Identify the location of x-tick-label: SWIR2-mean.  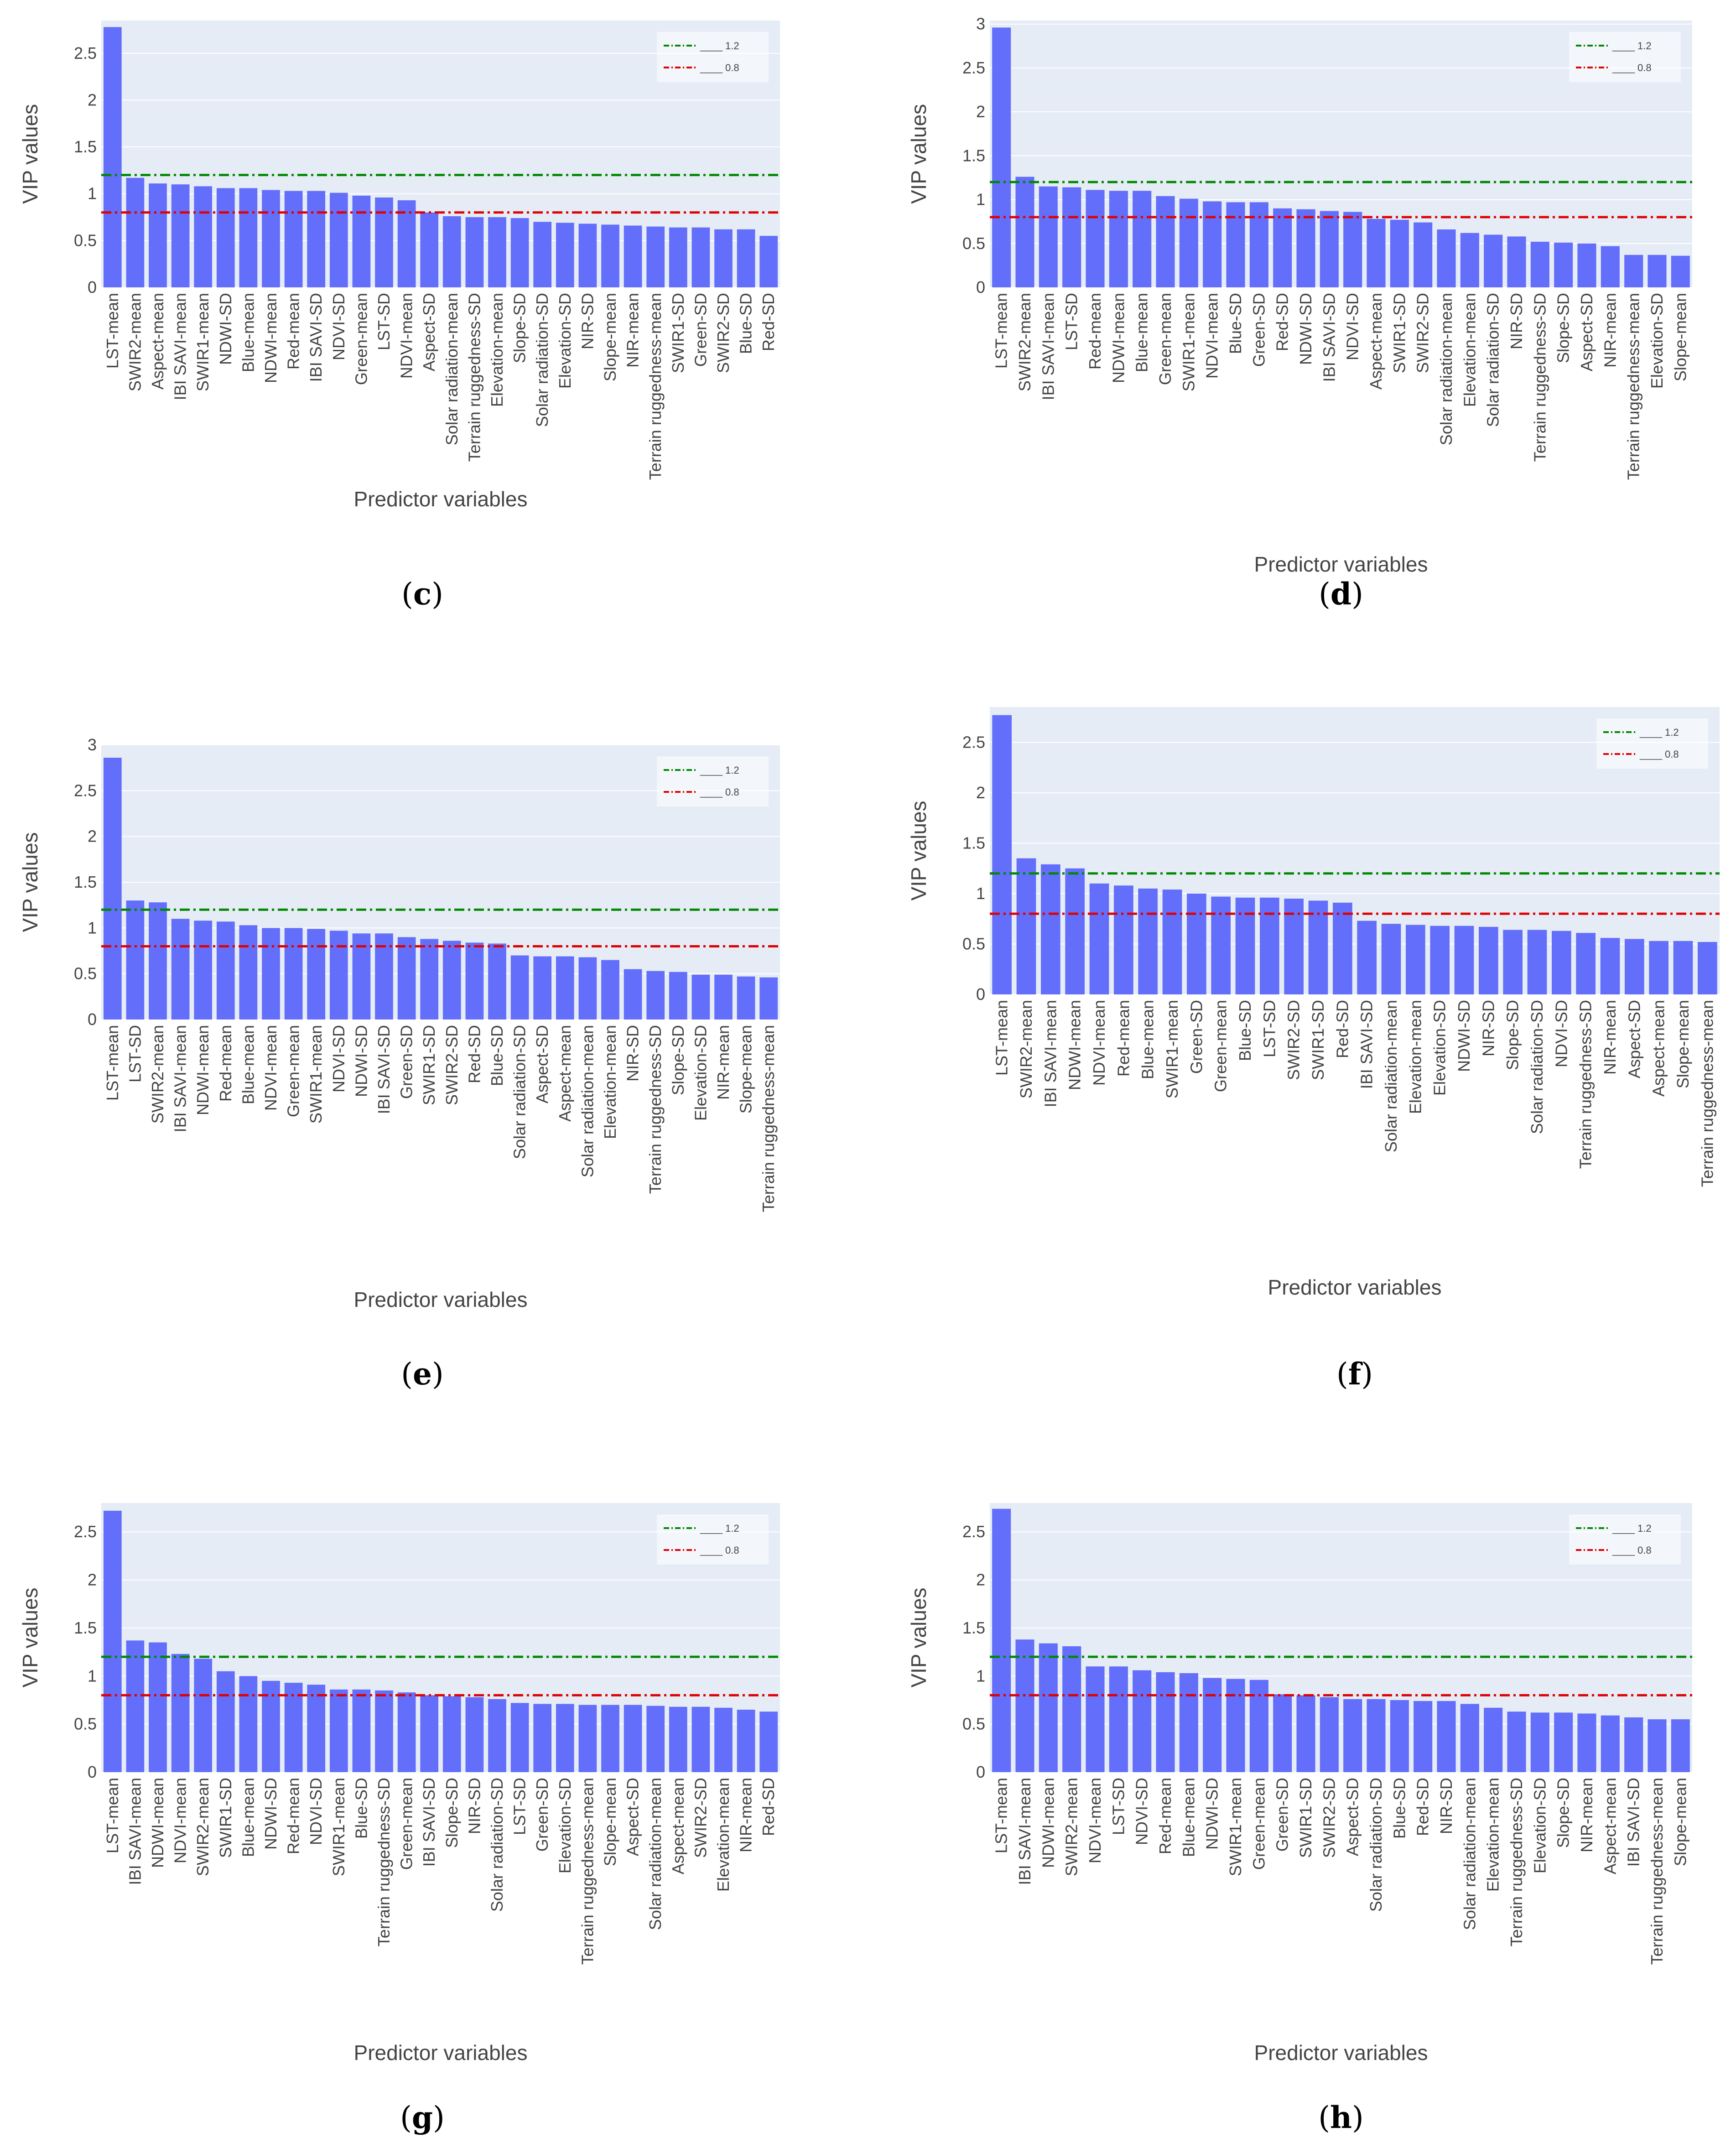
(157, 1074).